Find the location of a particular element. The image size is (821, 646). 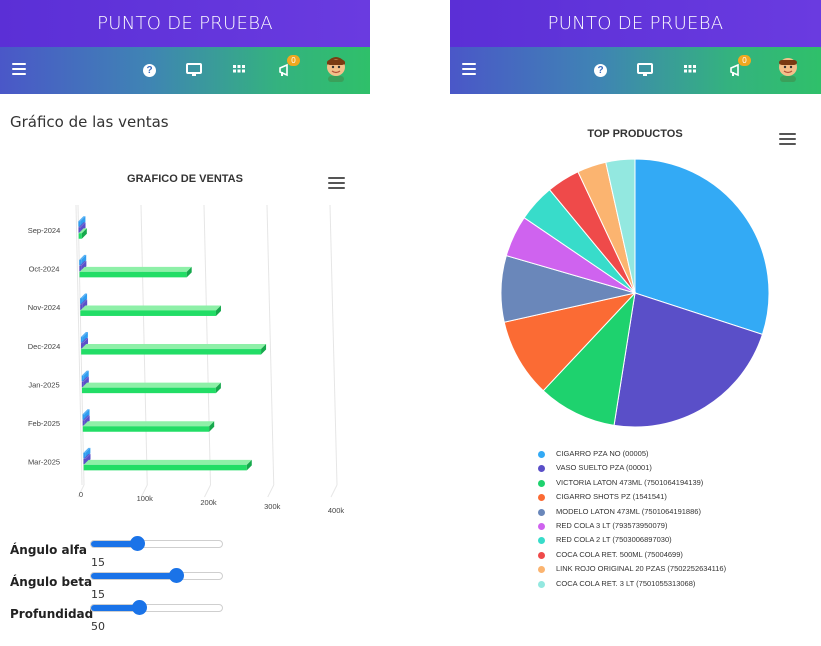

x-tick-label: 100k is located at coordinates (145, 498).